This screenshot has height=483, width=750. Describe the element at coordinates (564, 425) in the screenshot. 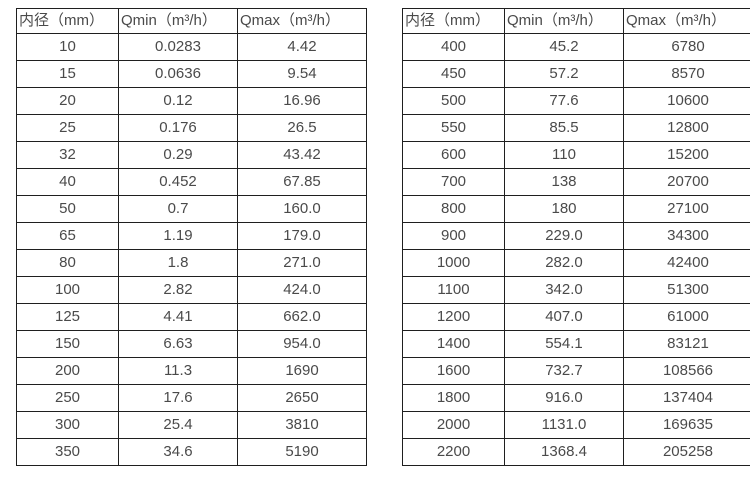

I see `qmin-cell: 1131.0` at that location.